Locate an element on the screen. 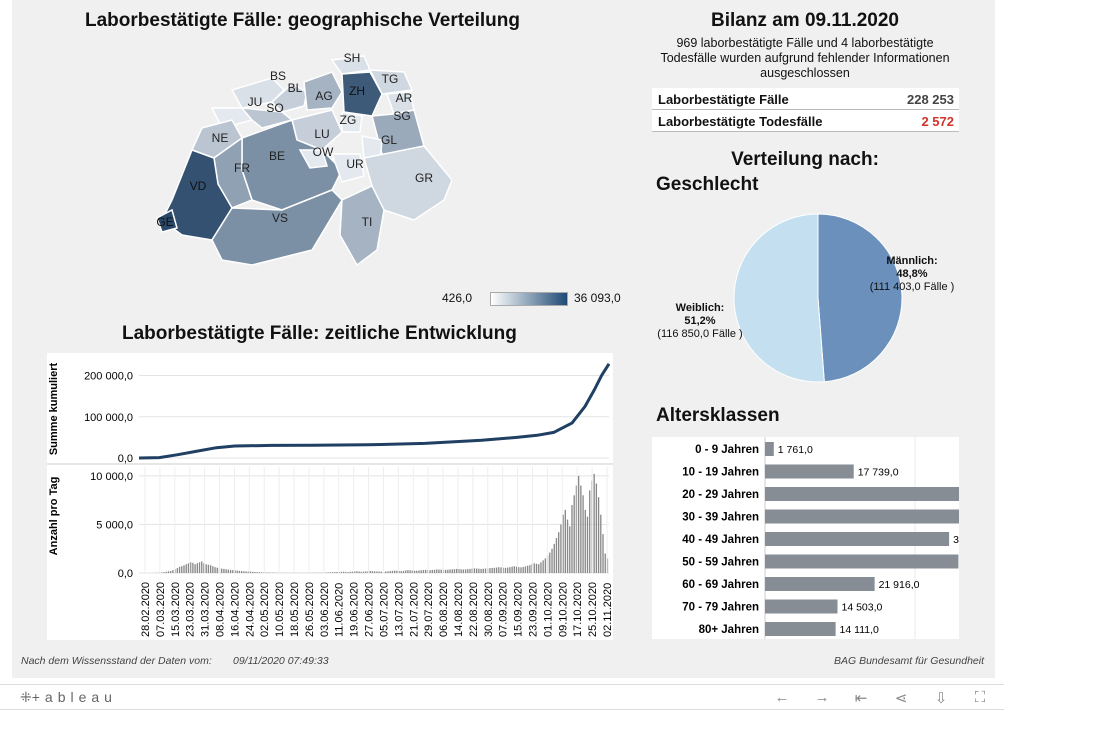 The width and height of the screenshot is (1118, 745). canton-so: SO is located at coordinates (267, 115).